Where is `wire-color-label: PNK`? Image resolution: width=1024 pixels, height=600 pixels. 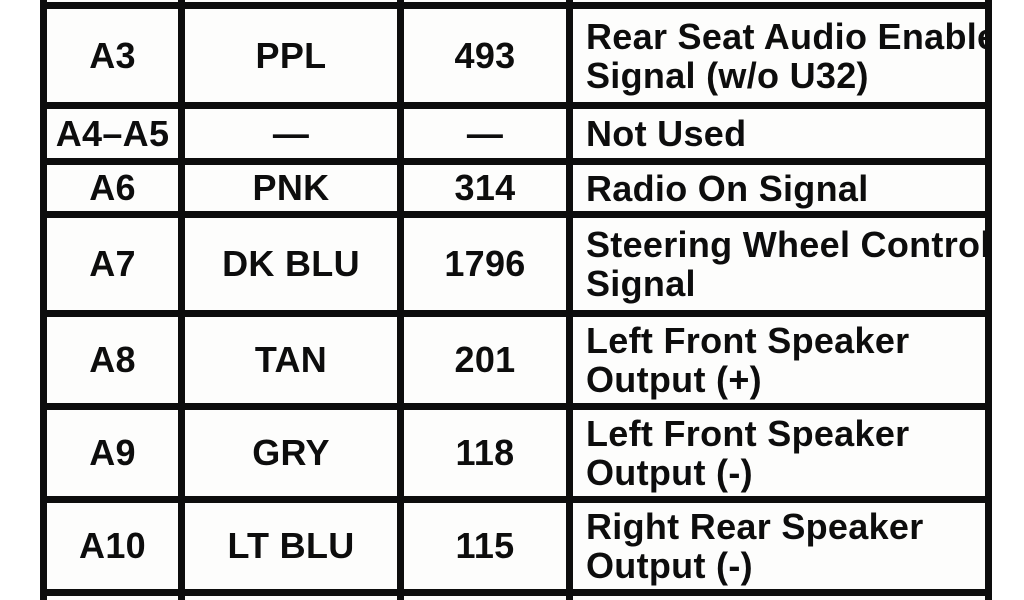
wire-color-label: PNK is located at coordinates (291, 187).